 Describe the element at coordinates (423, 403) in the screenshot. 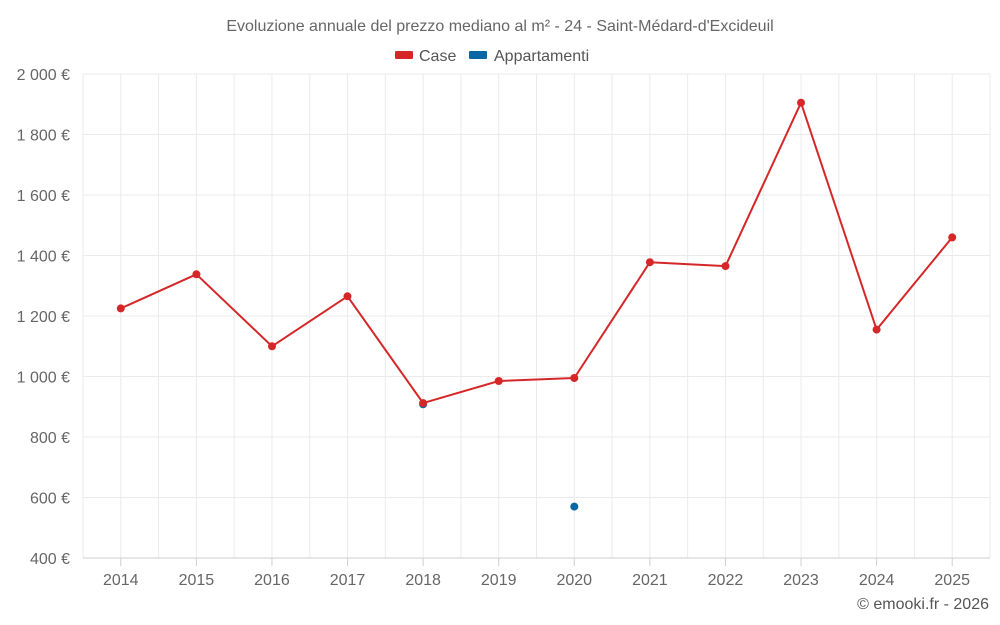

I see `data-point-case-2018` at that location.